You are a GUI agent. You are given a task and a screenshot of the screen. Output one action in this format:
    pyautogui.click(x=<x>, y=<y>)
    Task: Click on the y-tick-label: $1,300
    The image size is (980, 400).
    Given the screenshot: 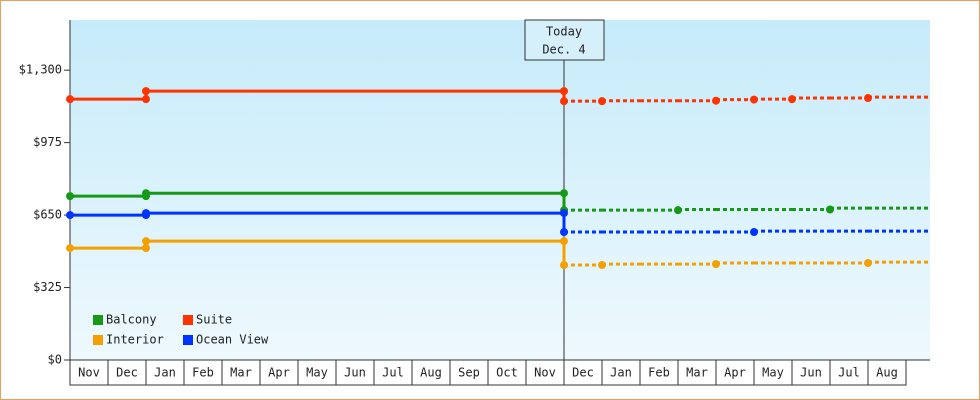 What is the action you would take?
    pyautogui.click(x=40, y=70)
    